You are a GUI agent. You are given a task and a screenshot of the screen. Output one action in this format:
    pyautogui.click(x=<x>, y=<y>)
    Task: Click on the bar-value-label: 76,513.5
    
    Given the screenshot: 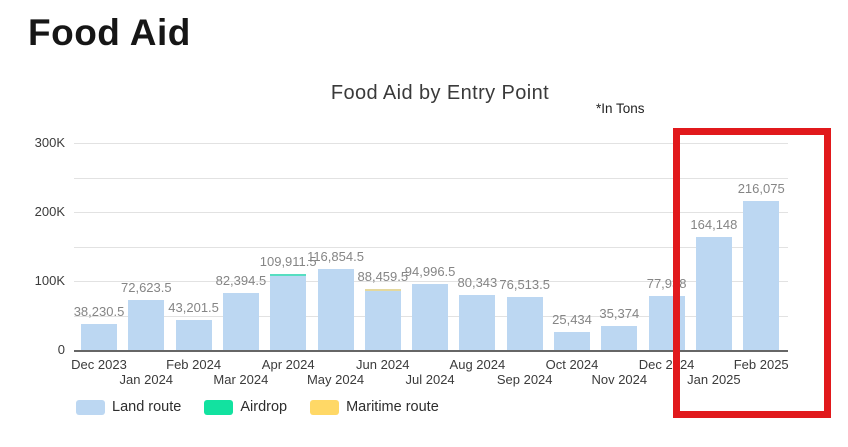 What is the action you would take?
    pyautogui.click(x=524, y=285)
    